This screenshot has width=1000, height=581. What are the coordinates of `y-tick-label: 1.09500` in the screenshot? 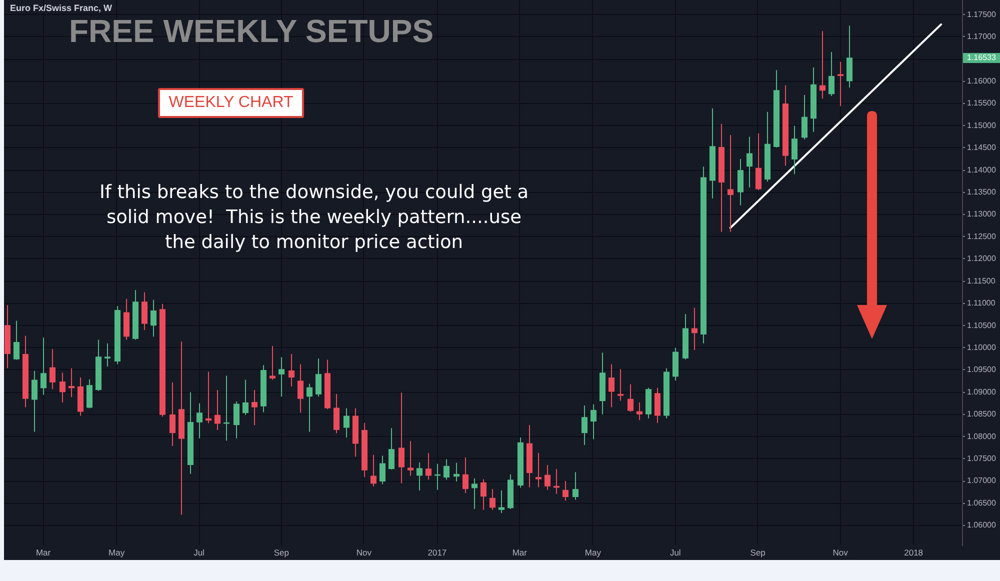 It's located at (981, 369).